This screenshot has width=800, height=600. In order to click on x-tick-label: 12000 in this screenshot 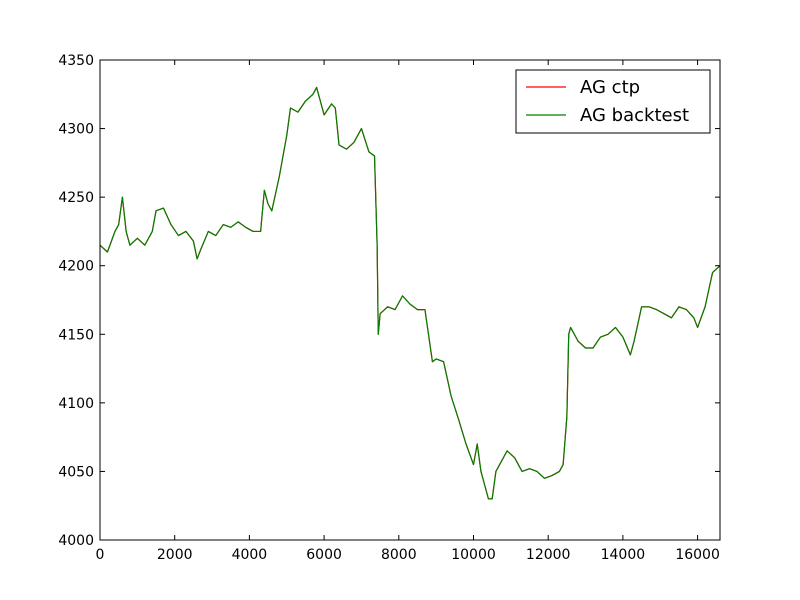, I will do `click(548, 555)`.